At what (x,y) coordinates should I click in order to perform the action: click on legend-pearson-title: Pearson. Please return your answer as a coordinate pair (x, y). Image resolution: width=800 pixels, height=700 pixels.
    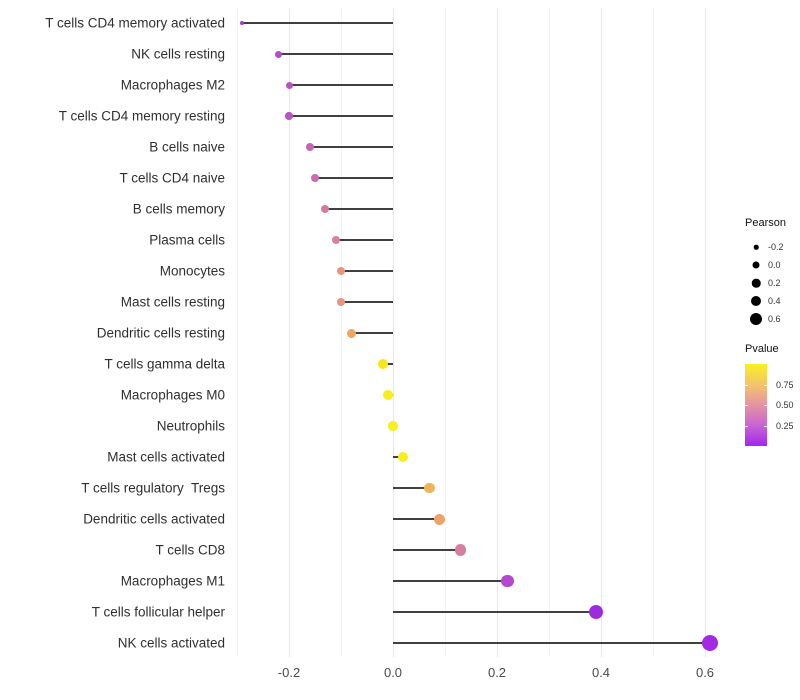
    Looking at the image, I should click on (765, 223).